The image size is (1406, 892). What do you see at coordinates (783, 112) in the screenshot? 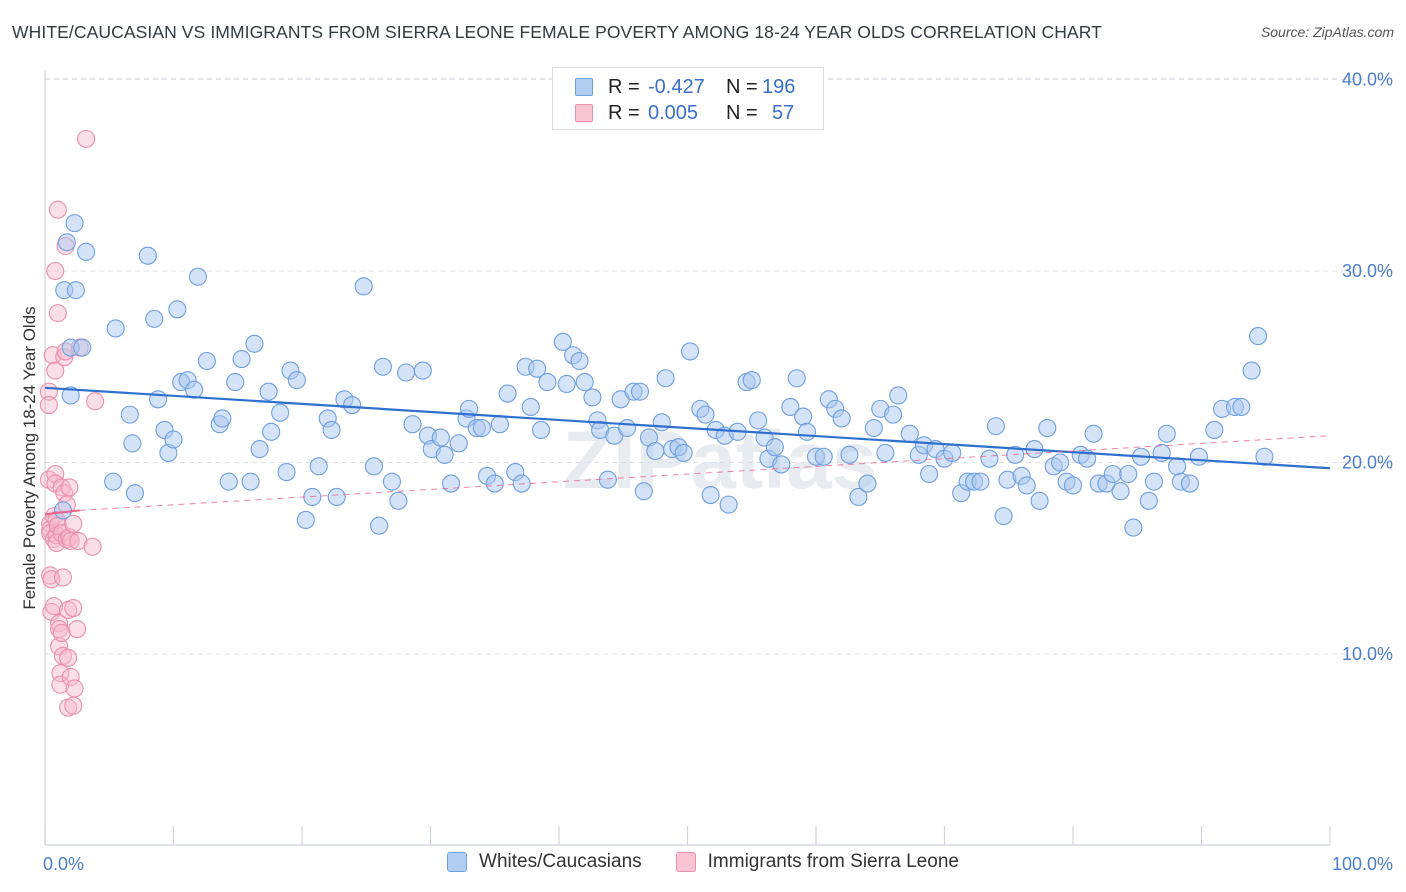
I see `legend-n-value: 57` at bounding box center [783, 112].